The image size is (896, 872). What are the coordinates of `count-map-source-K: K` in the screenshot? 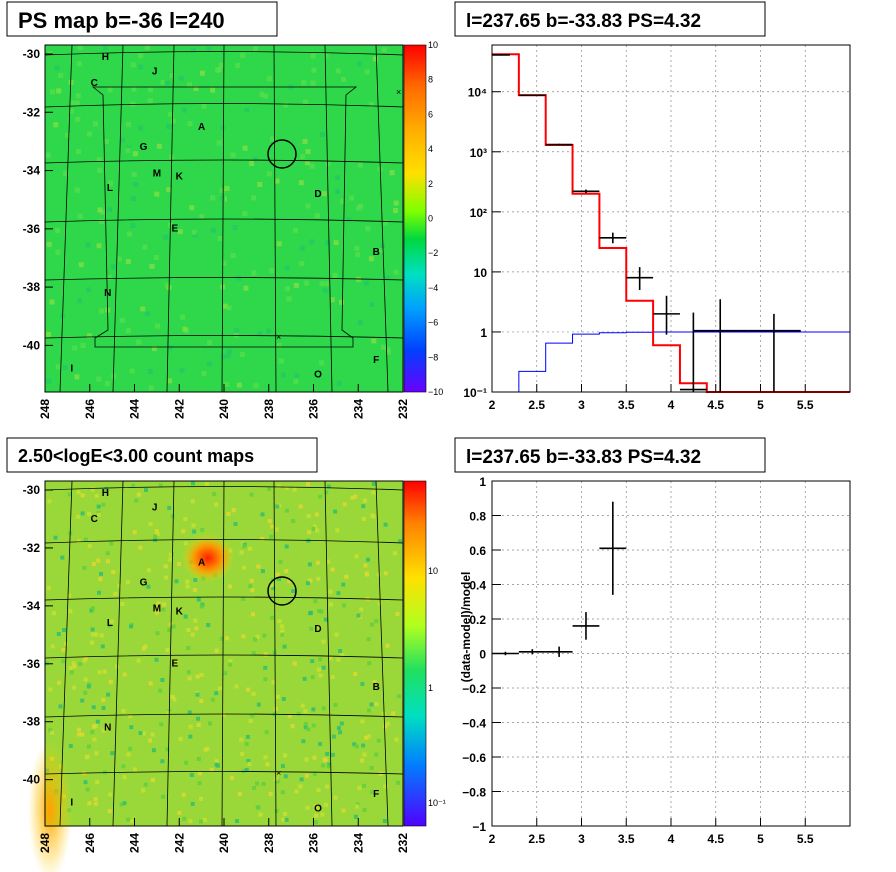 It's located at (180, 612).